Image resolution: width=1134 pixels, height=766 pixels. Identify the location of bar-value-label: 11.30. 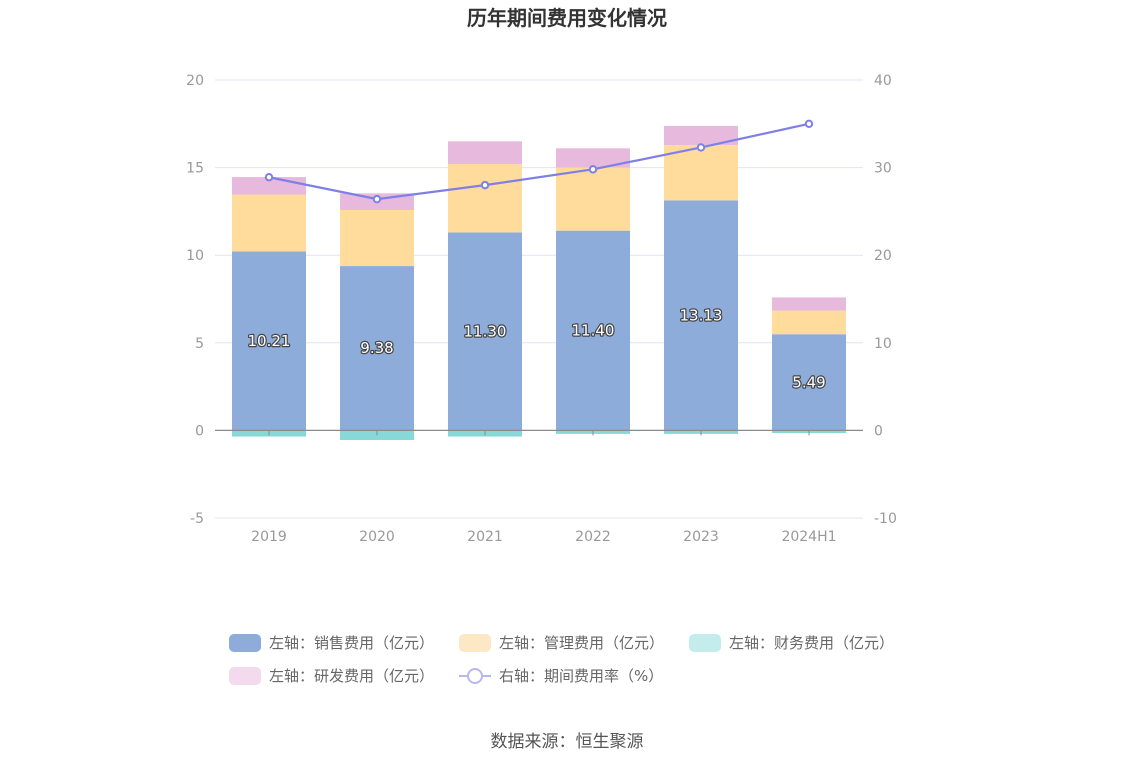
(485, 331).